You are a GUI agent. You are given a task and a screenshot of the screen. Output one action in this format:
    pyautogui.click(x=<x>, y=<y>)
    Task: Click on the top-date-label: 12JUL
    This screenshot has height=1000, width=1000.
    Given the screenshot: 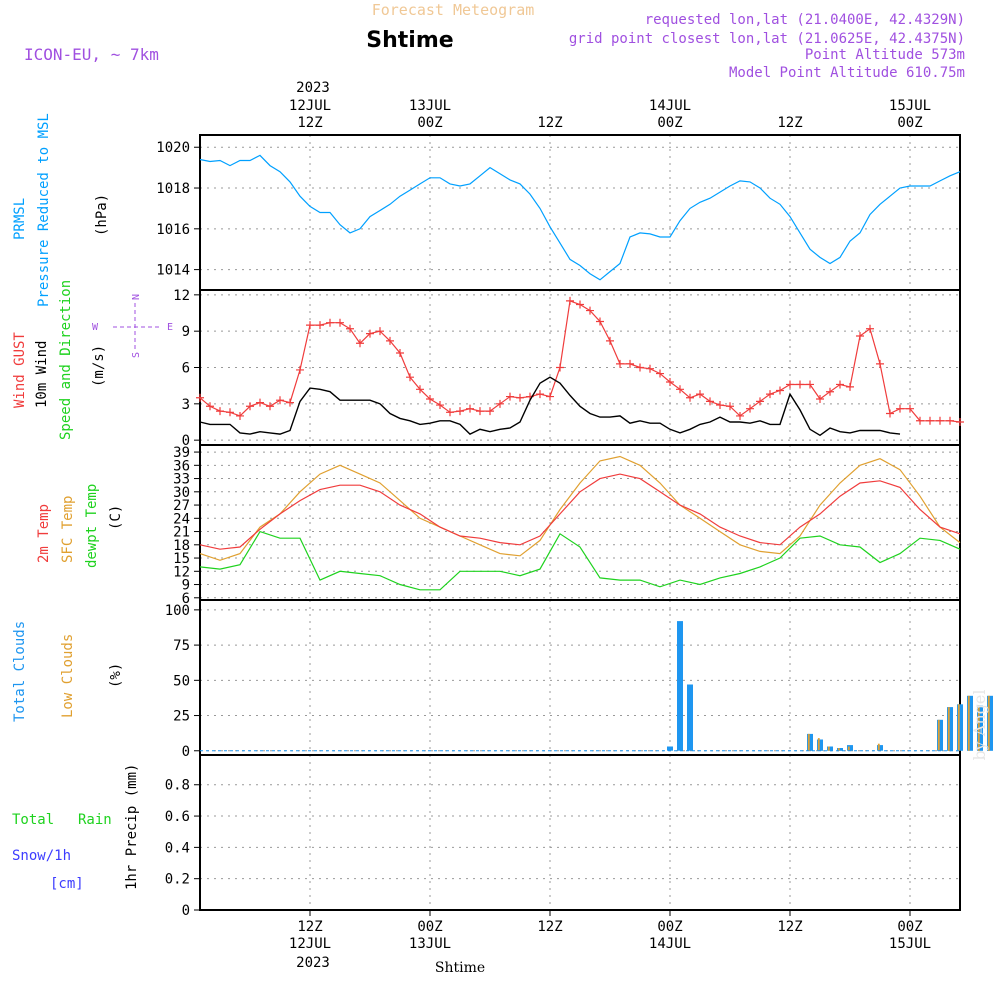 What is the action you would take?
    pyautogui.click(x=310, y=106)
    